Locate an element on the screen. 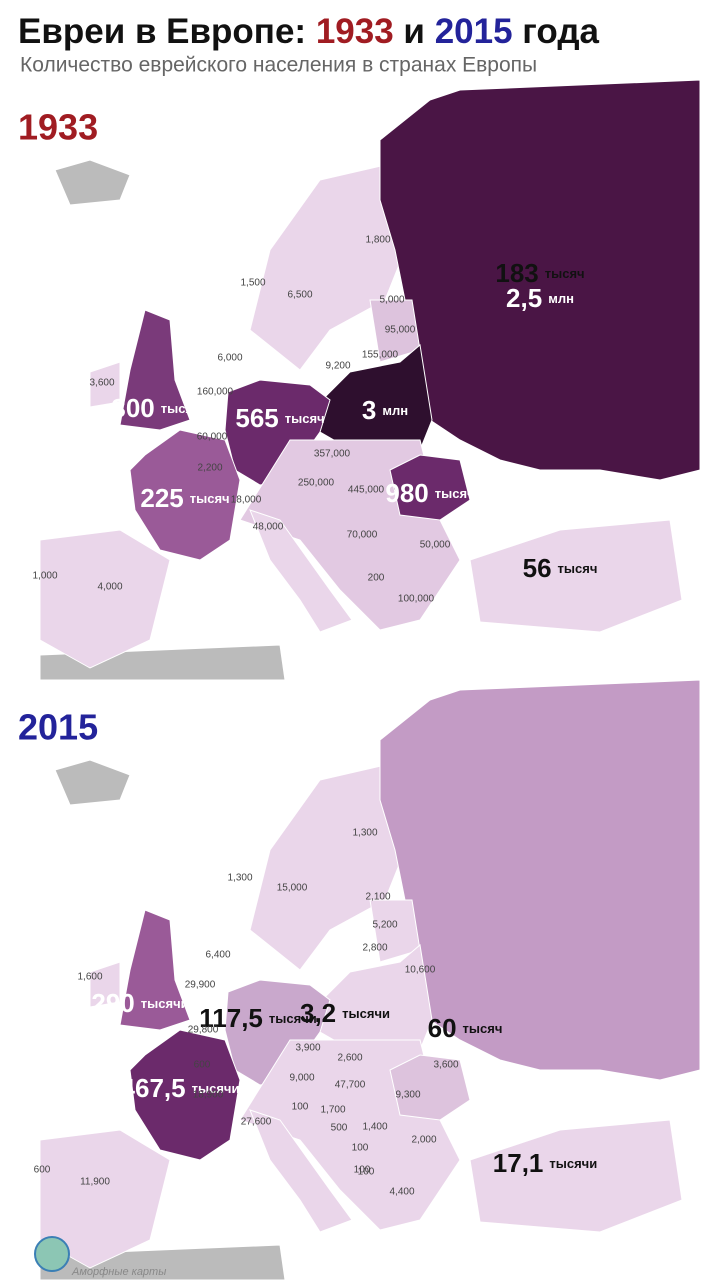  small-label: 1,800 is located at coordinates (377, 240).